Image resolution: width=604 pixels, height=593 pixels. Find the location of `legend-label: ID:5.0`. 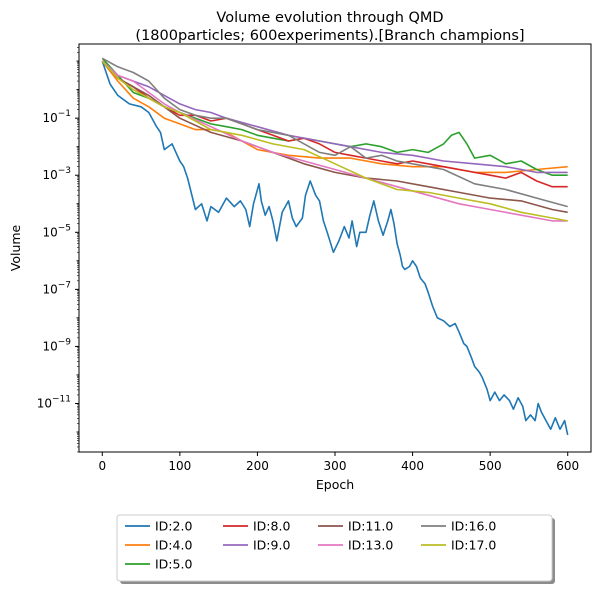

legend-label: ID:5.0 is located at coordinates (173, 564).